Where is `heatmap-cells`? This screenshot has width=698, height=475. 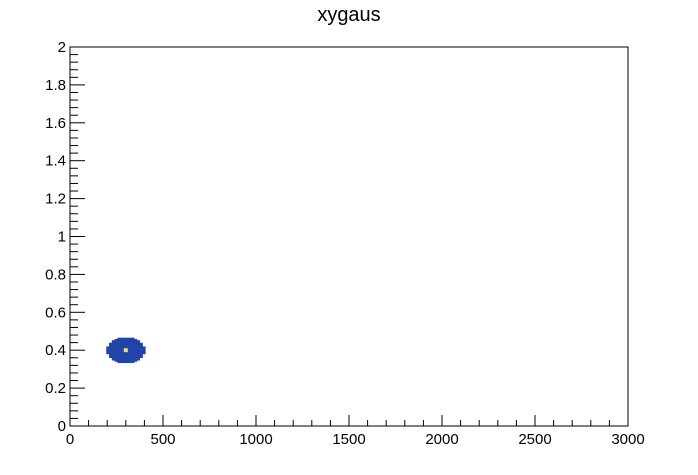
heatmap-cells is located at coordinates (126, 350).